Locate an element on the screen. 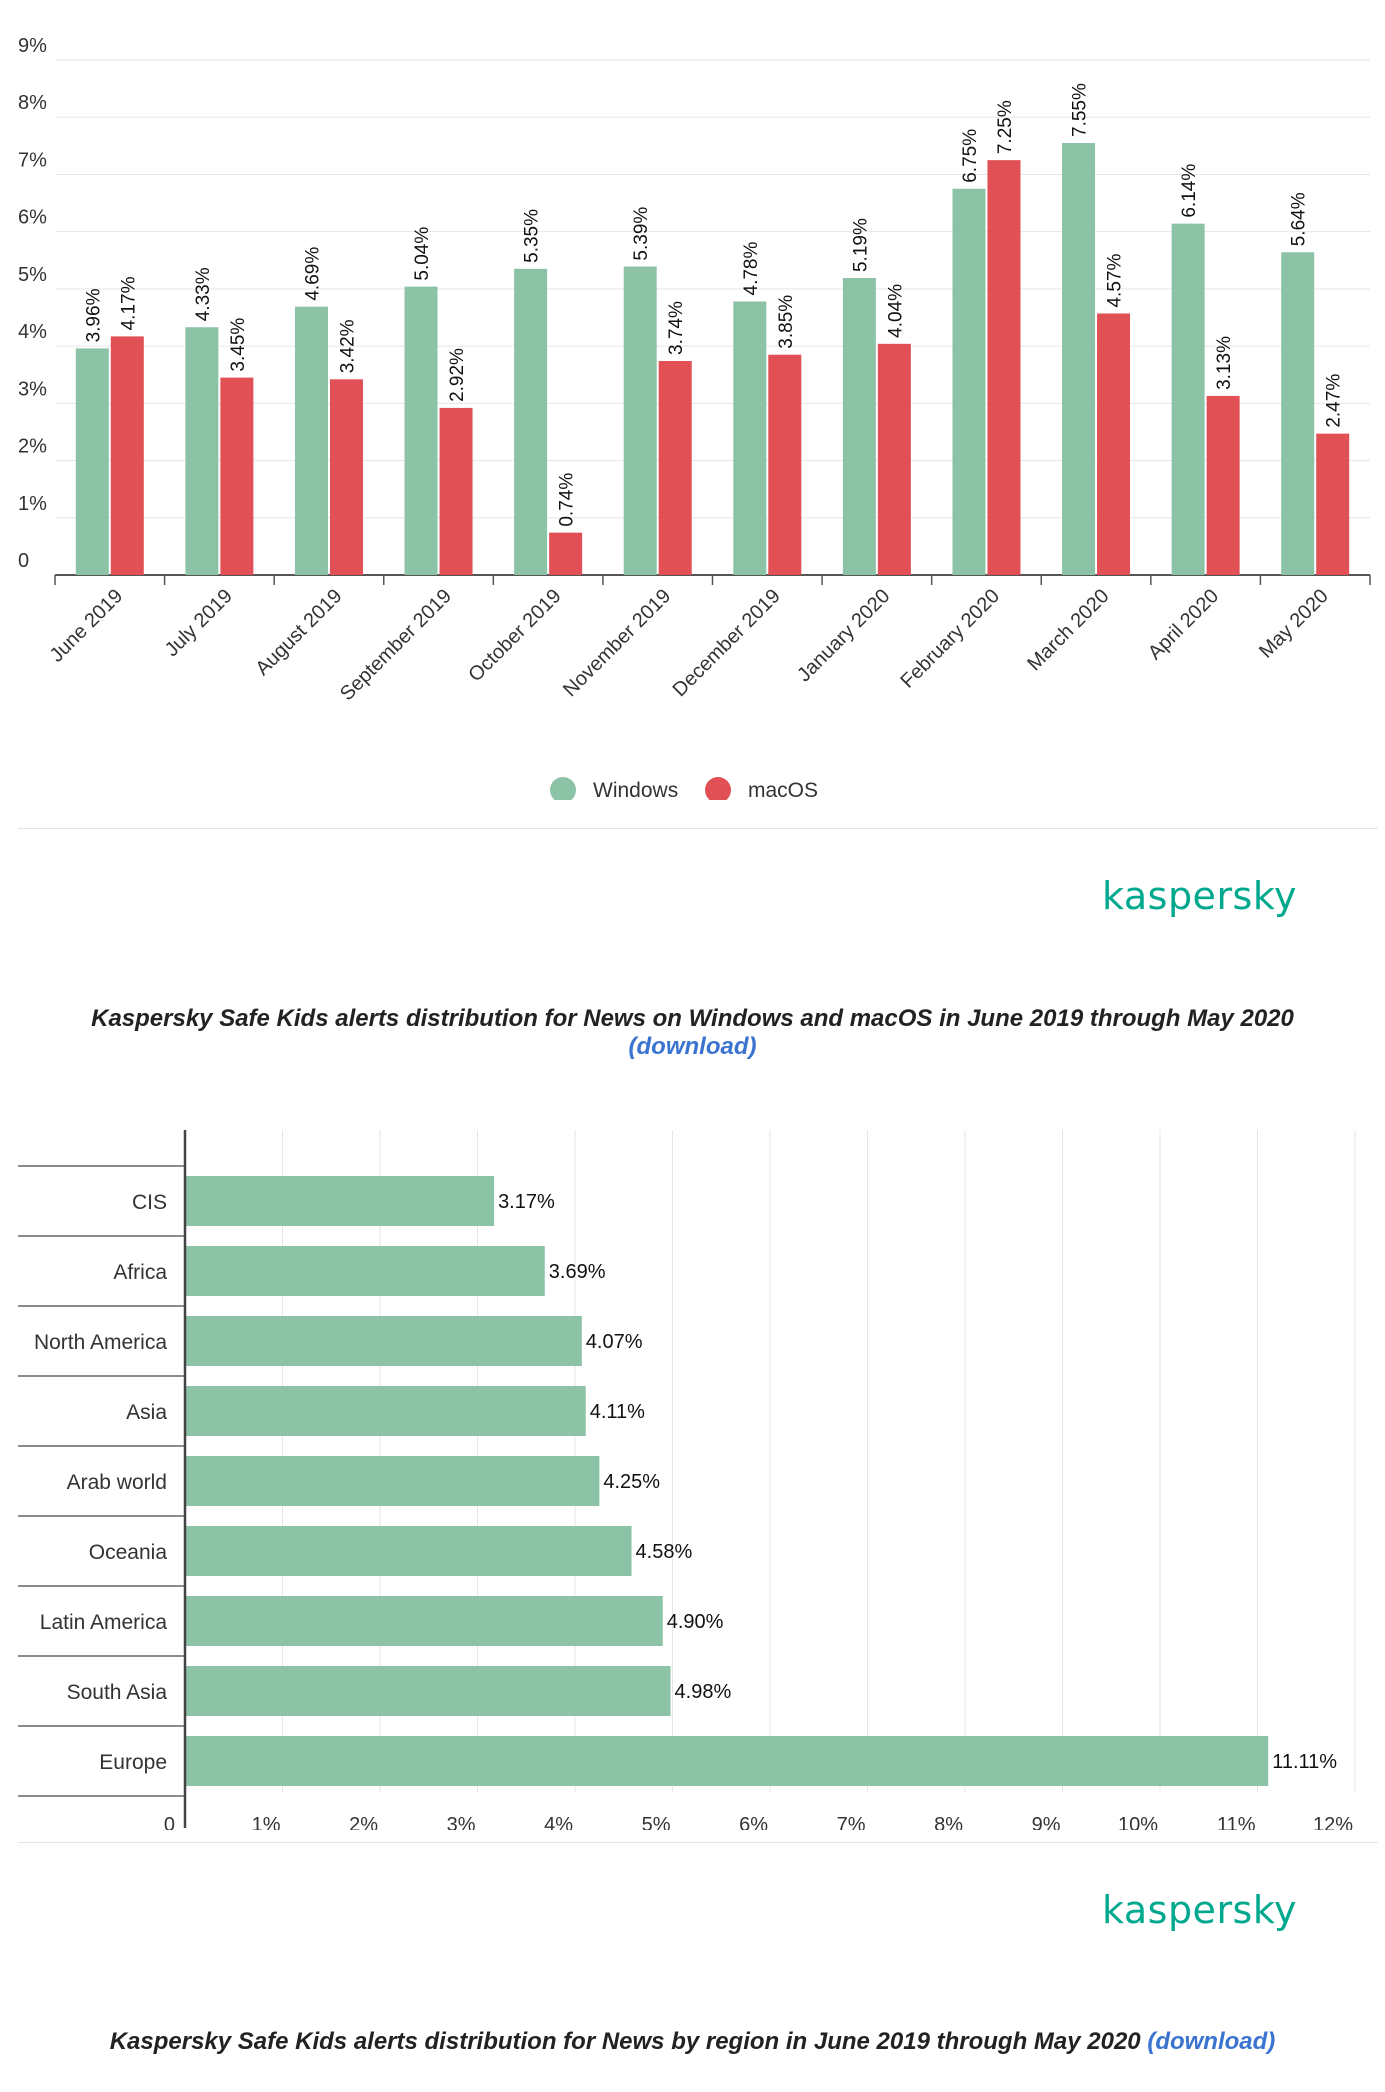  data-label: 4.07% is located at coordinates (614, 1342).